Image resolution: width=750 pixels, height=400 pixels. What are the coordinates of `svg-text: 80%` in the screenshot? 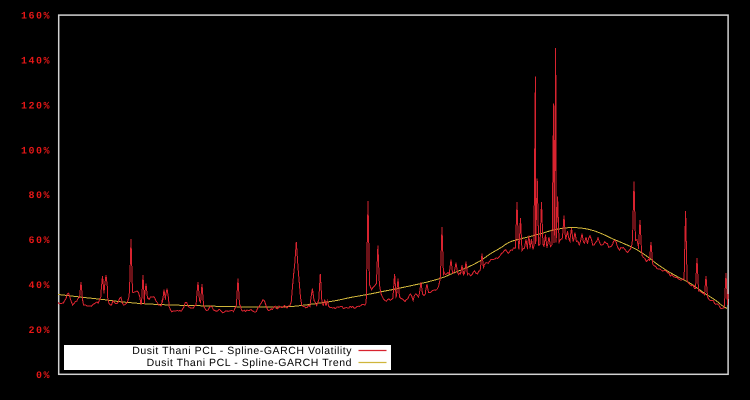 It's located at (39, 196).